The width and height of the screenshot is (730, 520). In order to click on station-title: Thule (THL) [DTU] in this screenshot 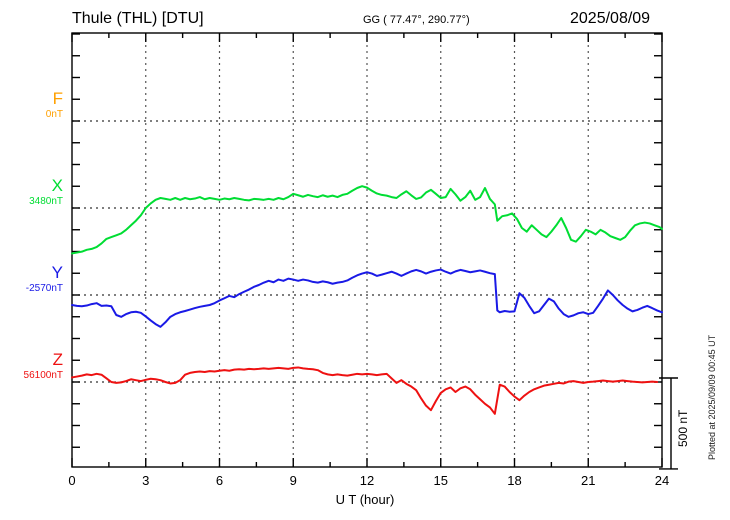, I will do `click(138, 18)`.